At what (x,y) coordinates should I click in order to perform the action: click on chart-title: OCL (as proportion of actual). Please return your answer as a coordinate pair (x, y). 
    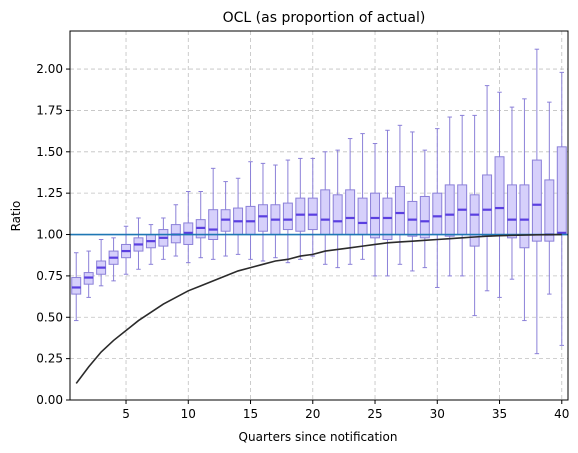
    Looking at the image, I should click on (324, 18).